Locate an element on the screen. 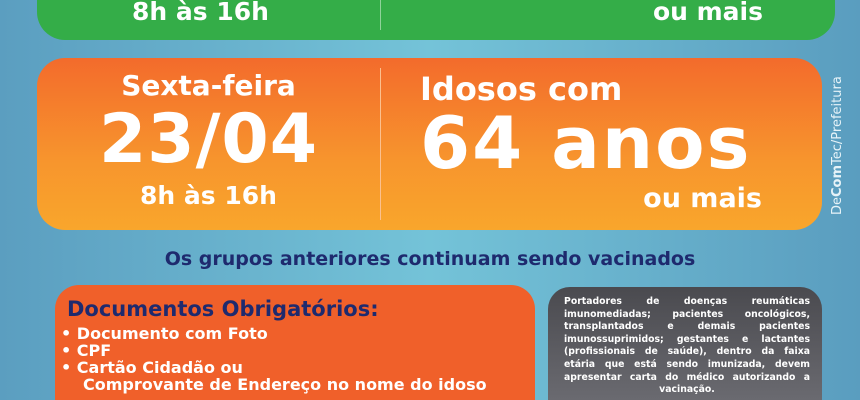  previous-schedule-card: 8h às 16h ou mais is located at coordinates (436, 20).